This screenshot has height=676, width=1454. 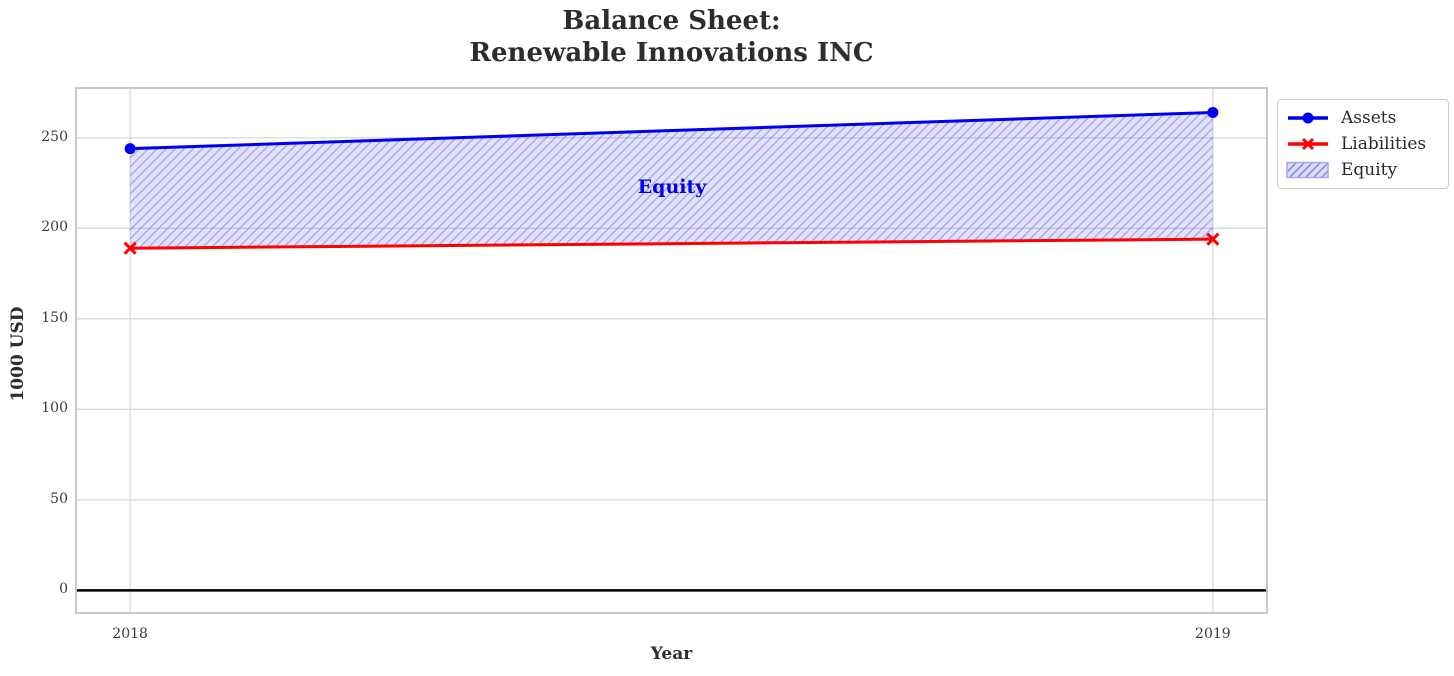 What do you see at coordinates (672, 187) in the screenshot?
I see `equity-area-label: Equity` at bounding box center [672, 187].